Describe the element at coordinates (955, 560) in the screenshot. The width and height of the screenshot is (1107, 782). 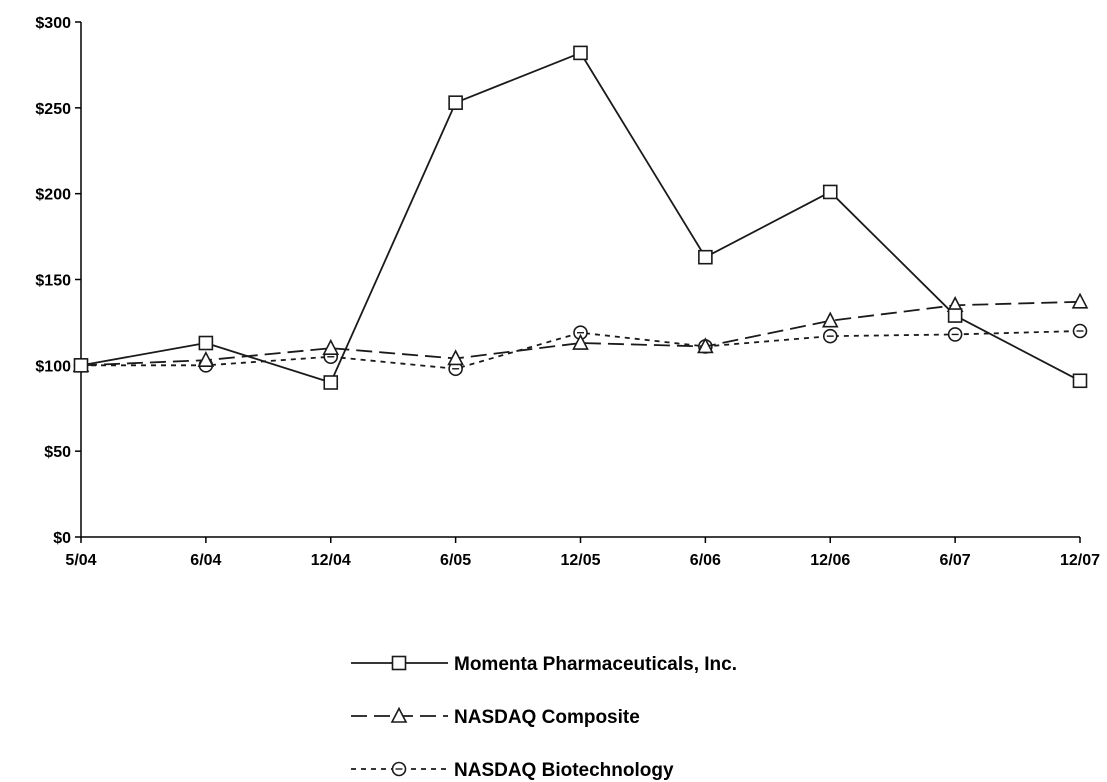
I see `x-tick-label: 6/07` at that location.